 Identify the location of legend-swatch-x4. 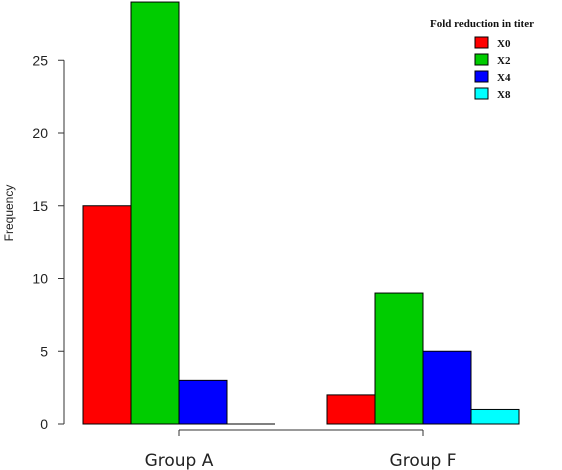
(481, 76).